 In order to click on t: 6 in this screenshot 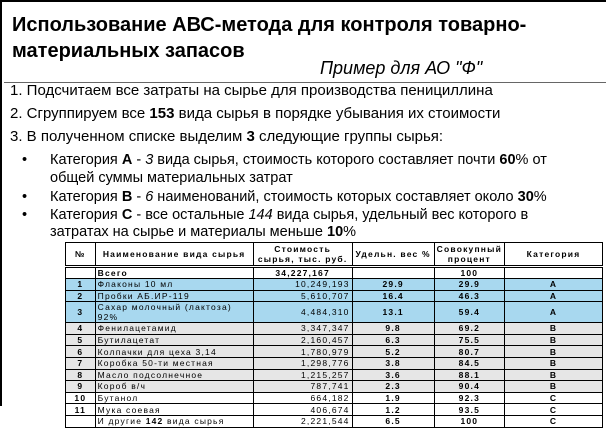, I will do `click(149, 197)`.